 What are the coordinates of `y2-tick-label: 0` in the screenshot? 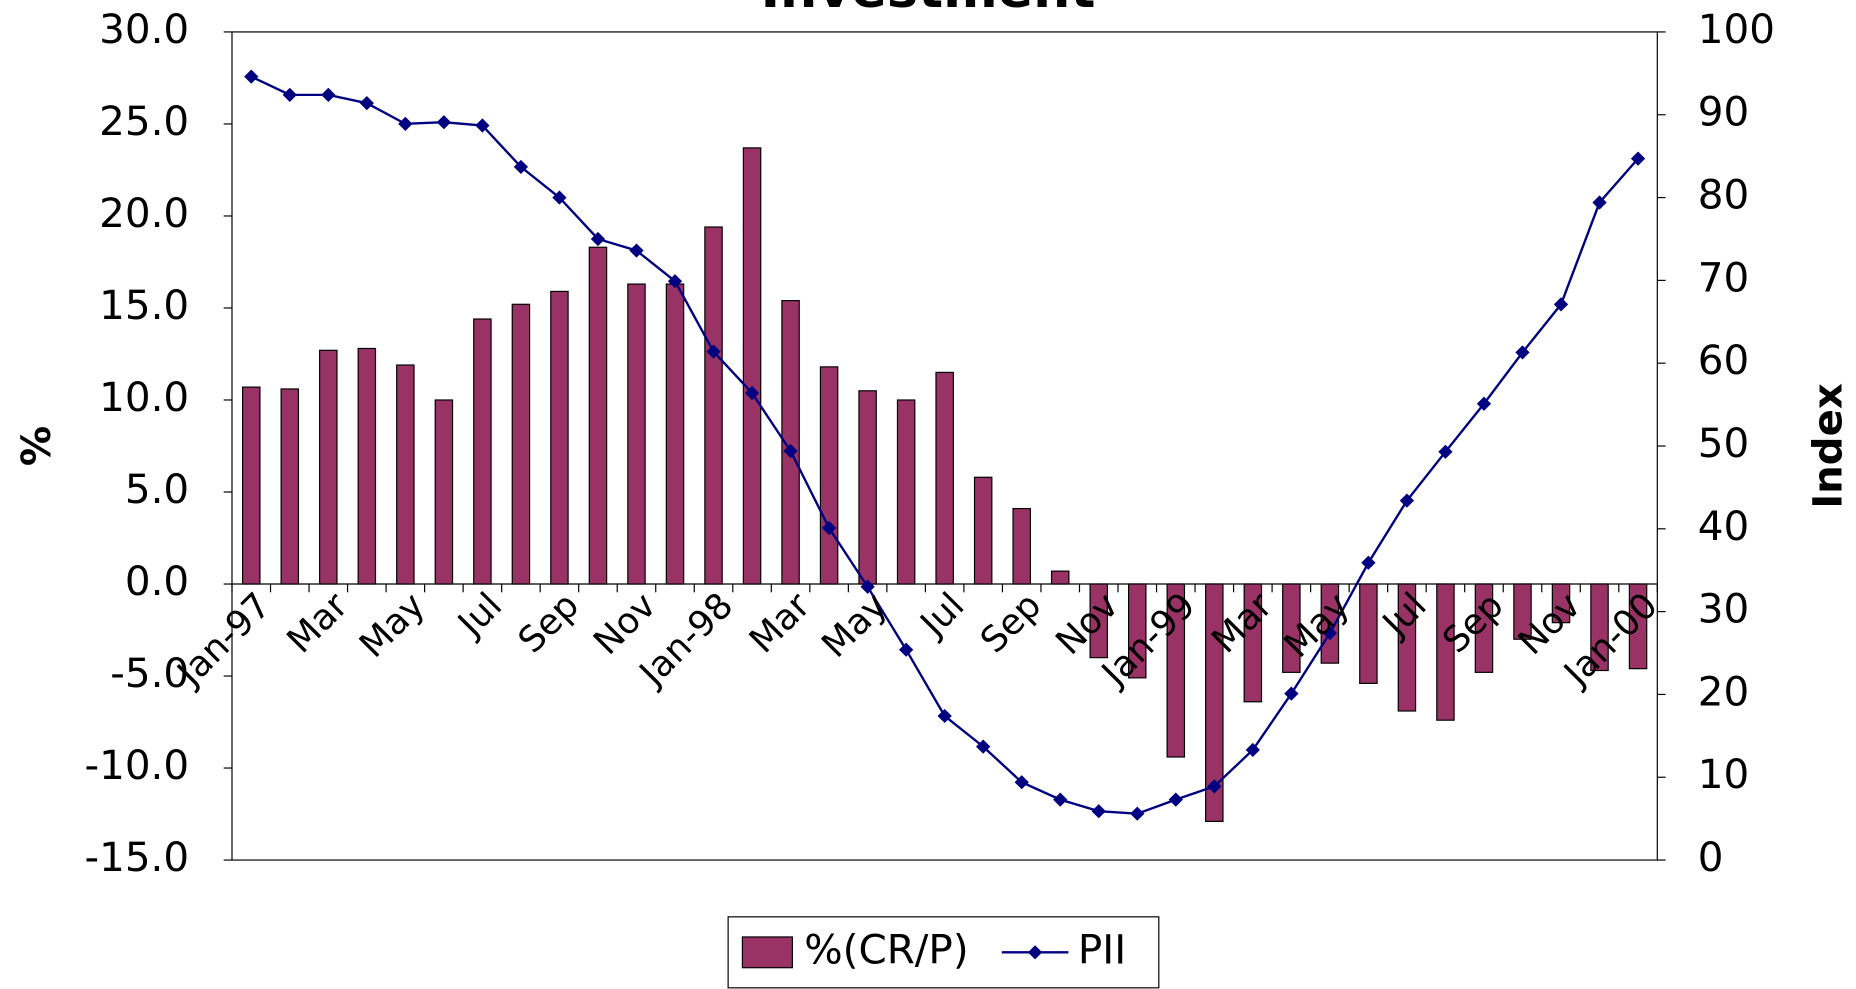 It's located at (1711, 857).